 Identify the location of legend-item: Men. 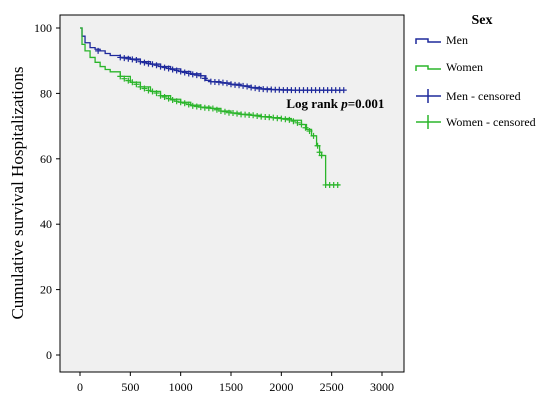
(441, 40).